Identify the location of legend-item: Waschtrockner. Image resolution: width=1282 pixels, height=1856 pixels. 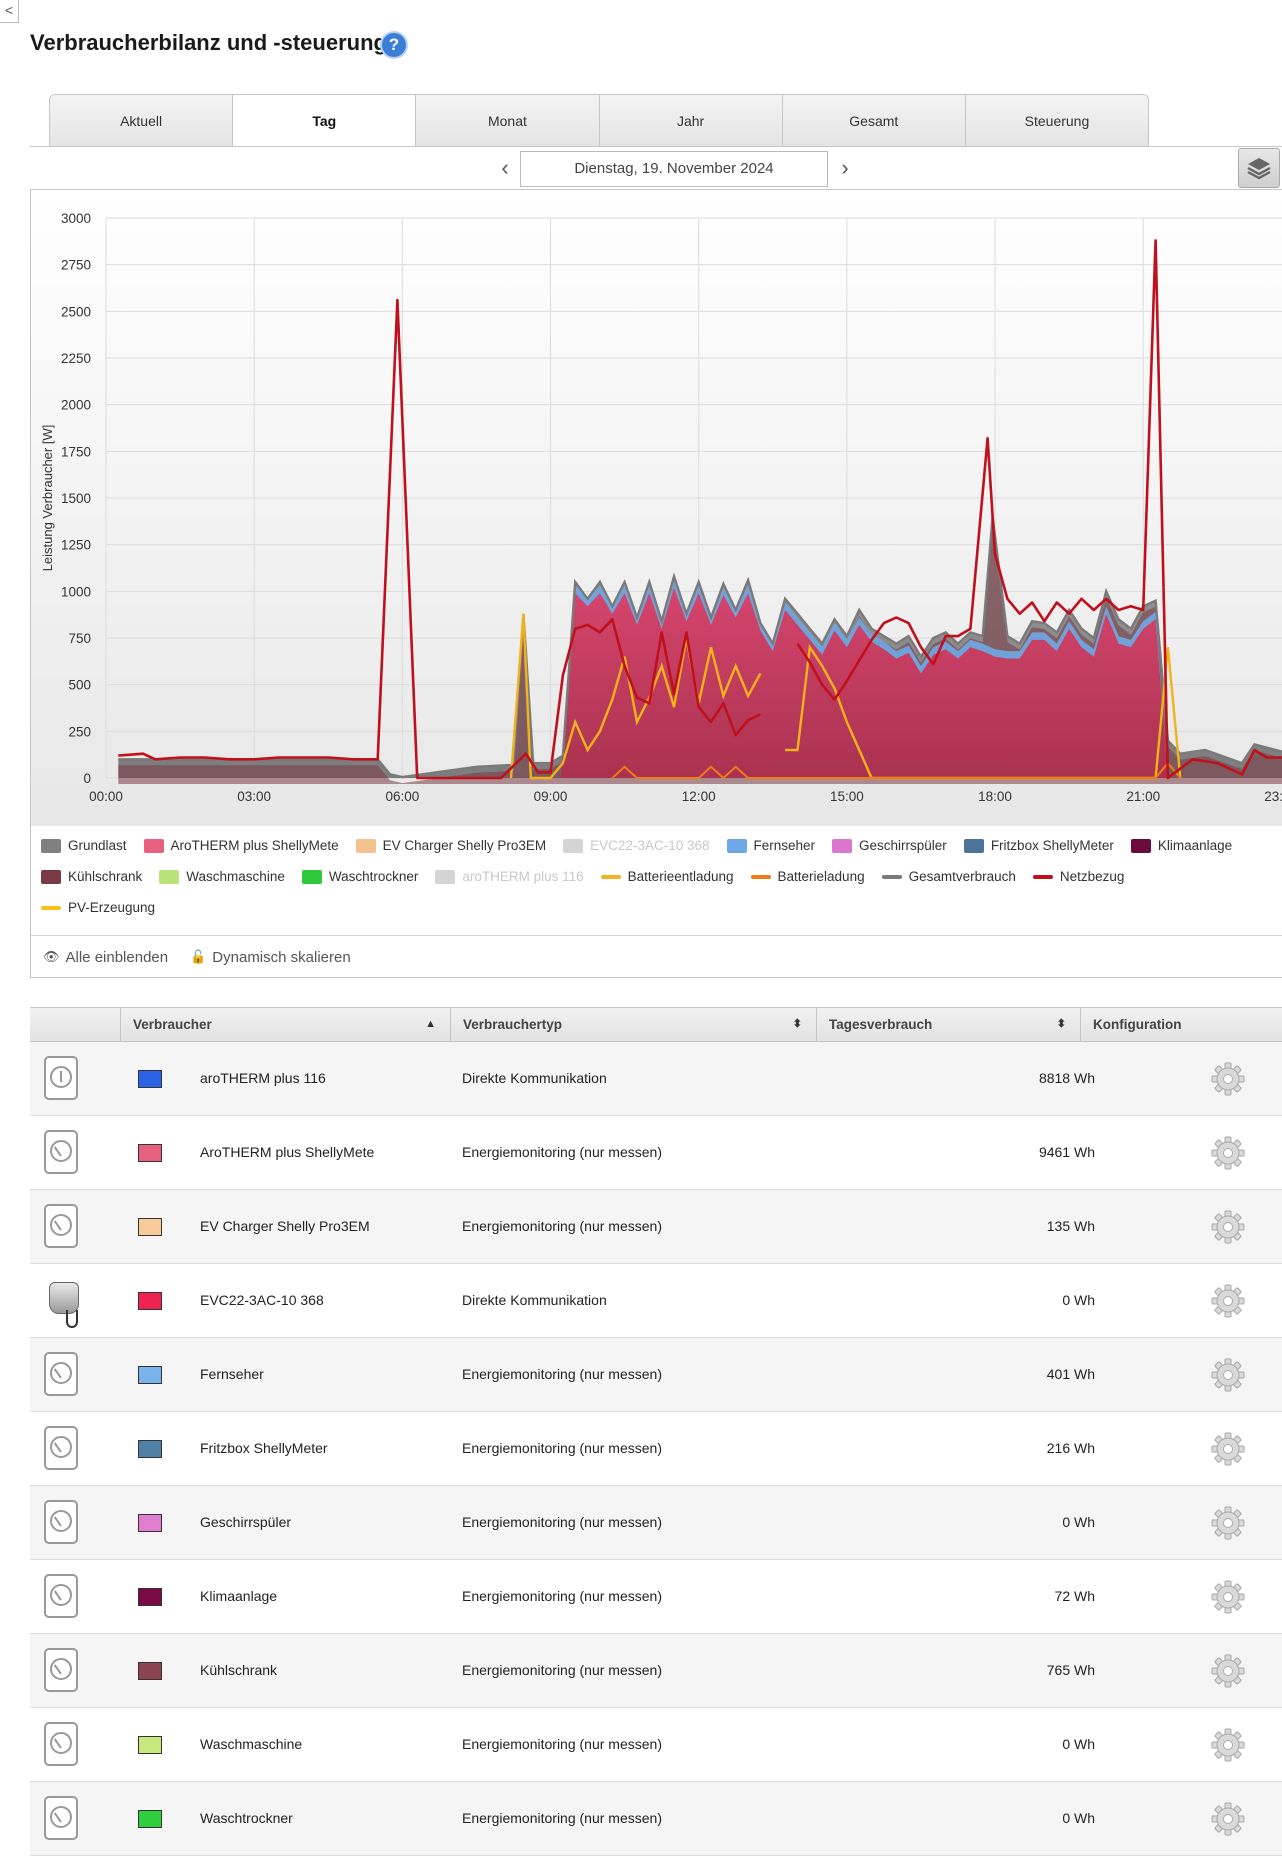
(359, 876).